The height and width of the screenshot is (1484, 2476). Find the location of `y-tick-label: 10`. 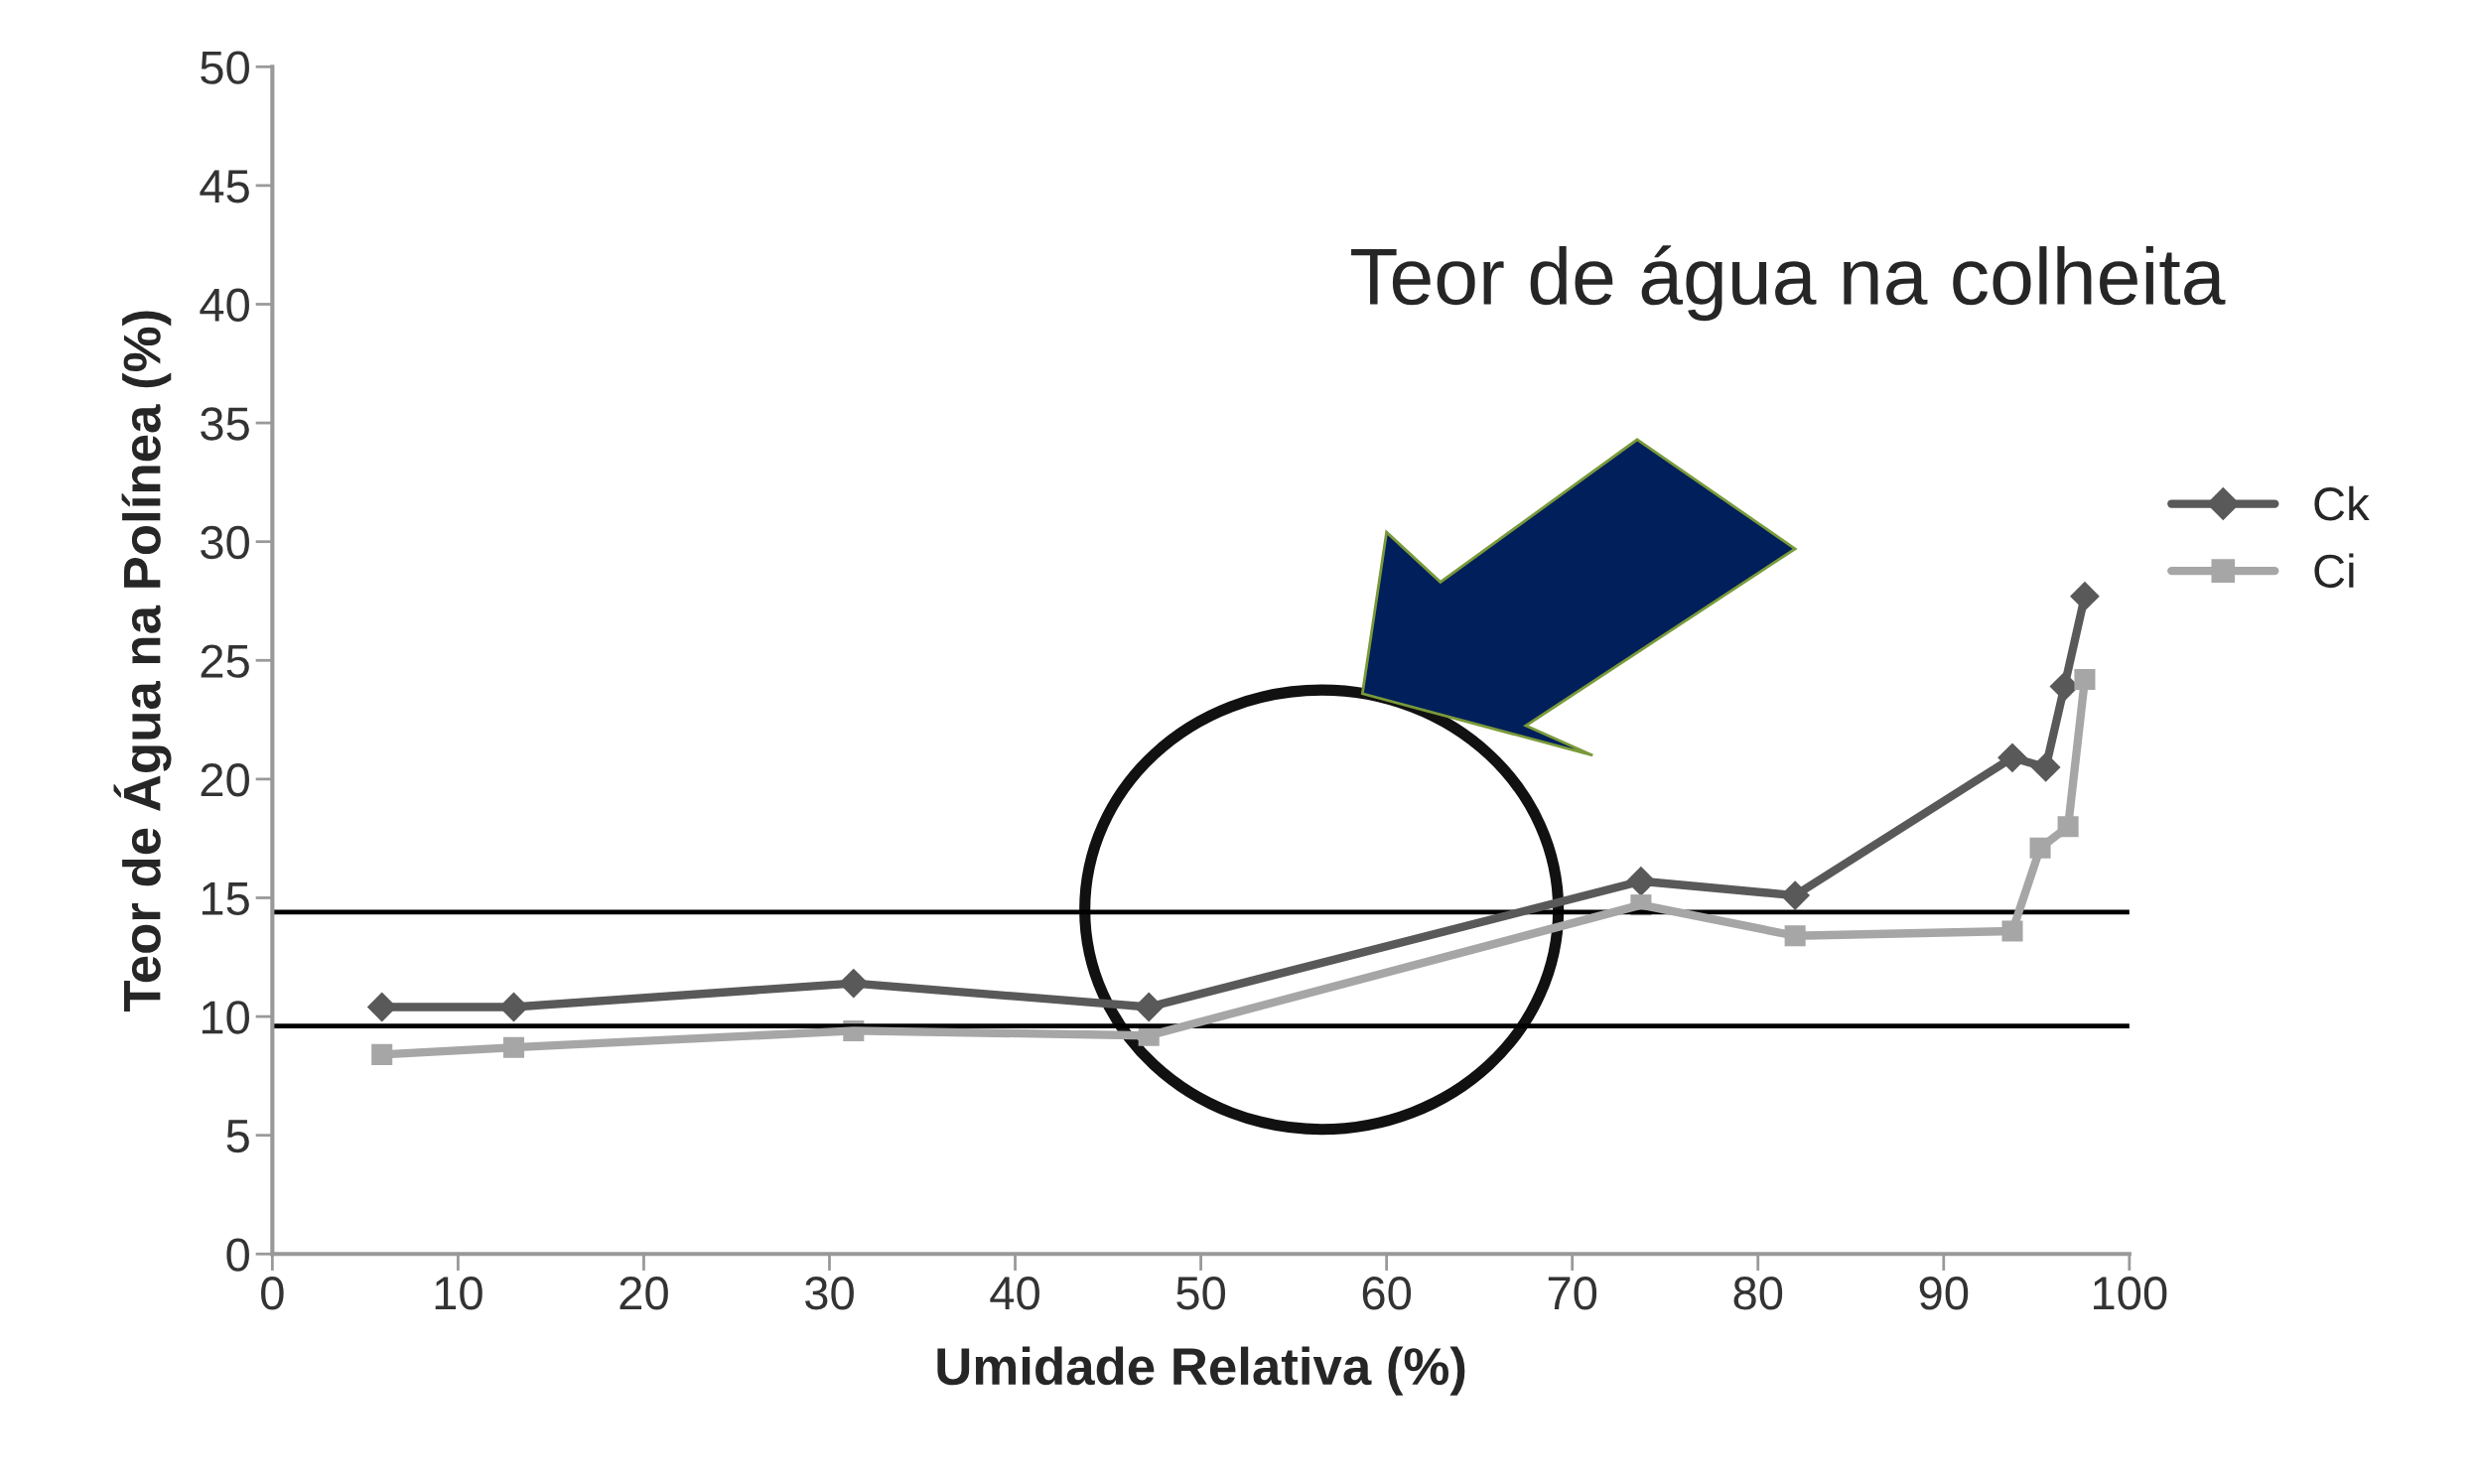

y-tick-label: 10 is located at coordinates (225, 1017).